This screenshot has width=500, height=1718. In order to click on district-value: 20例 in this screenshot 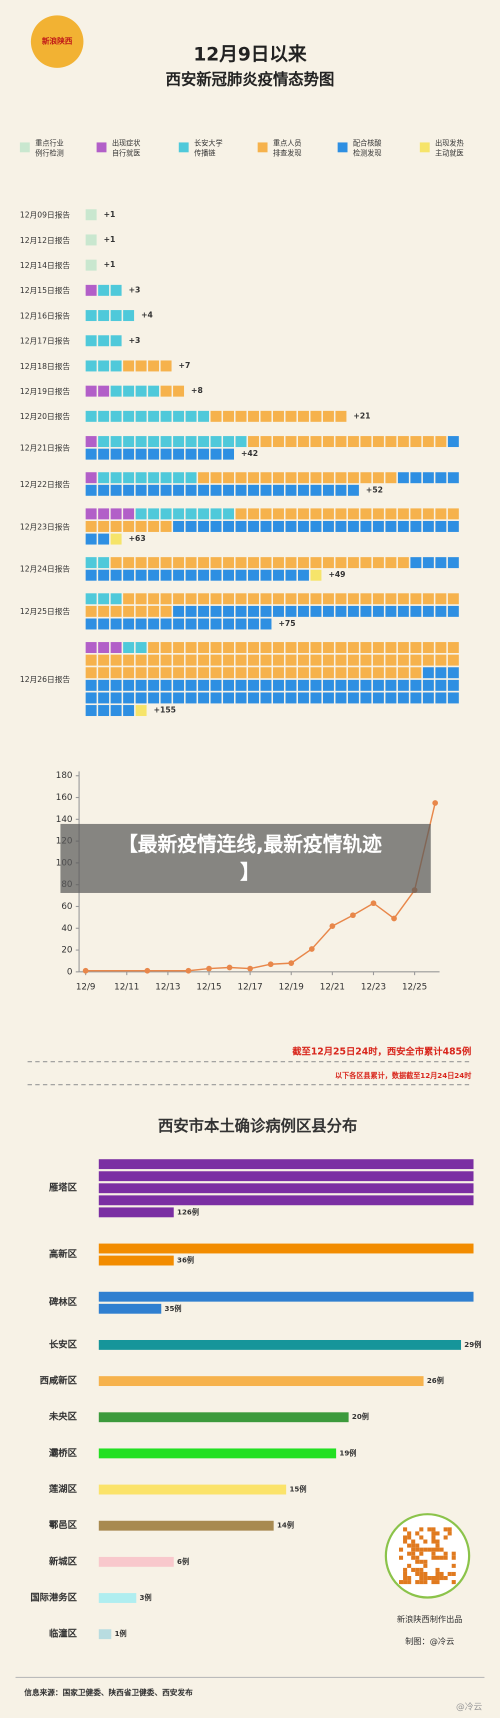, I will do `click(360, 1416)`.